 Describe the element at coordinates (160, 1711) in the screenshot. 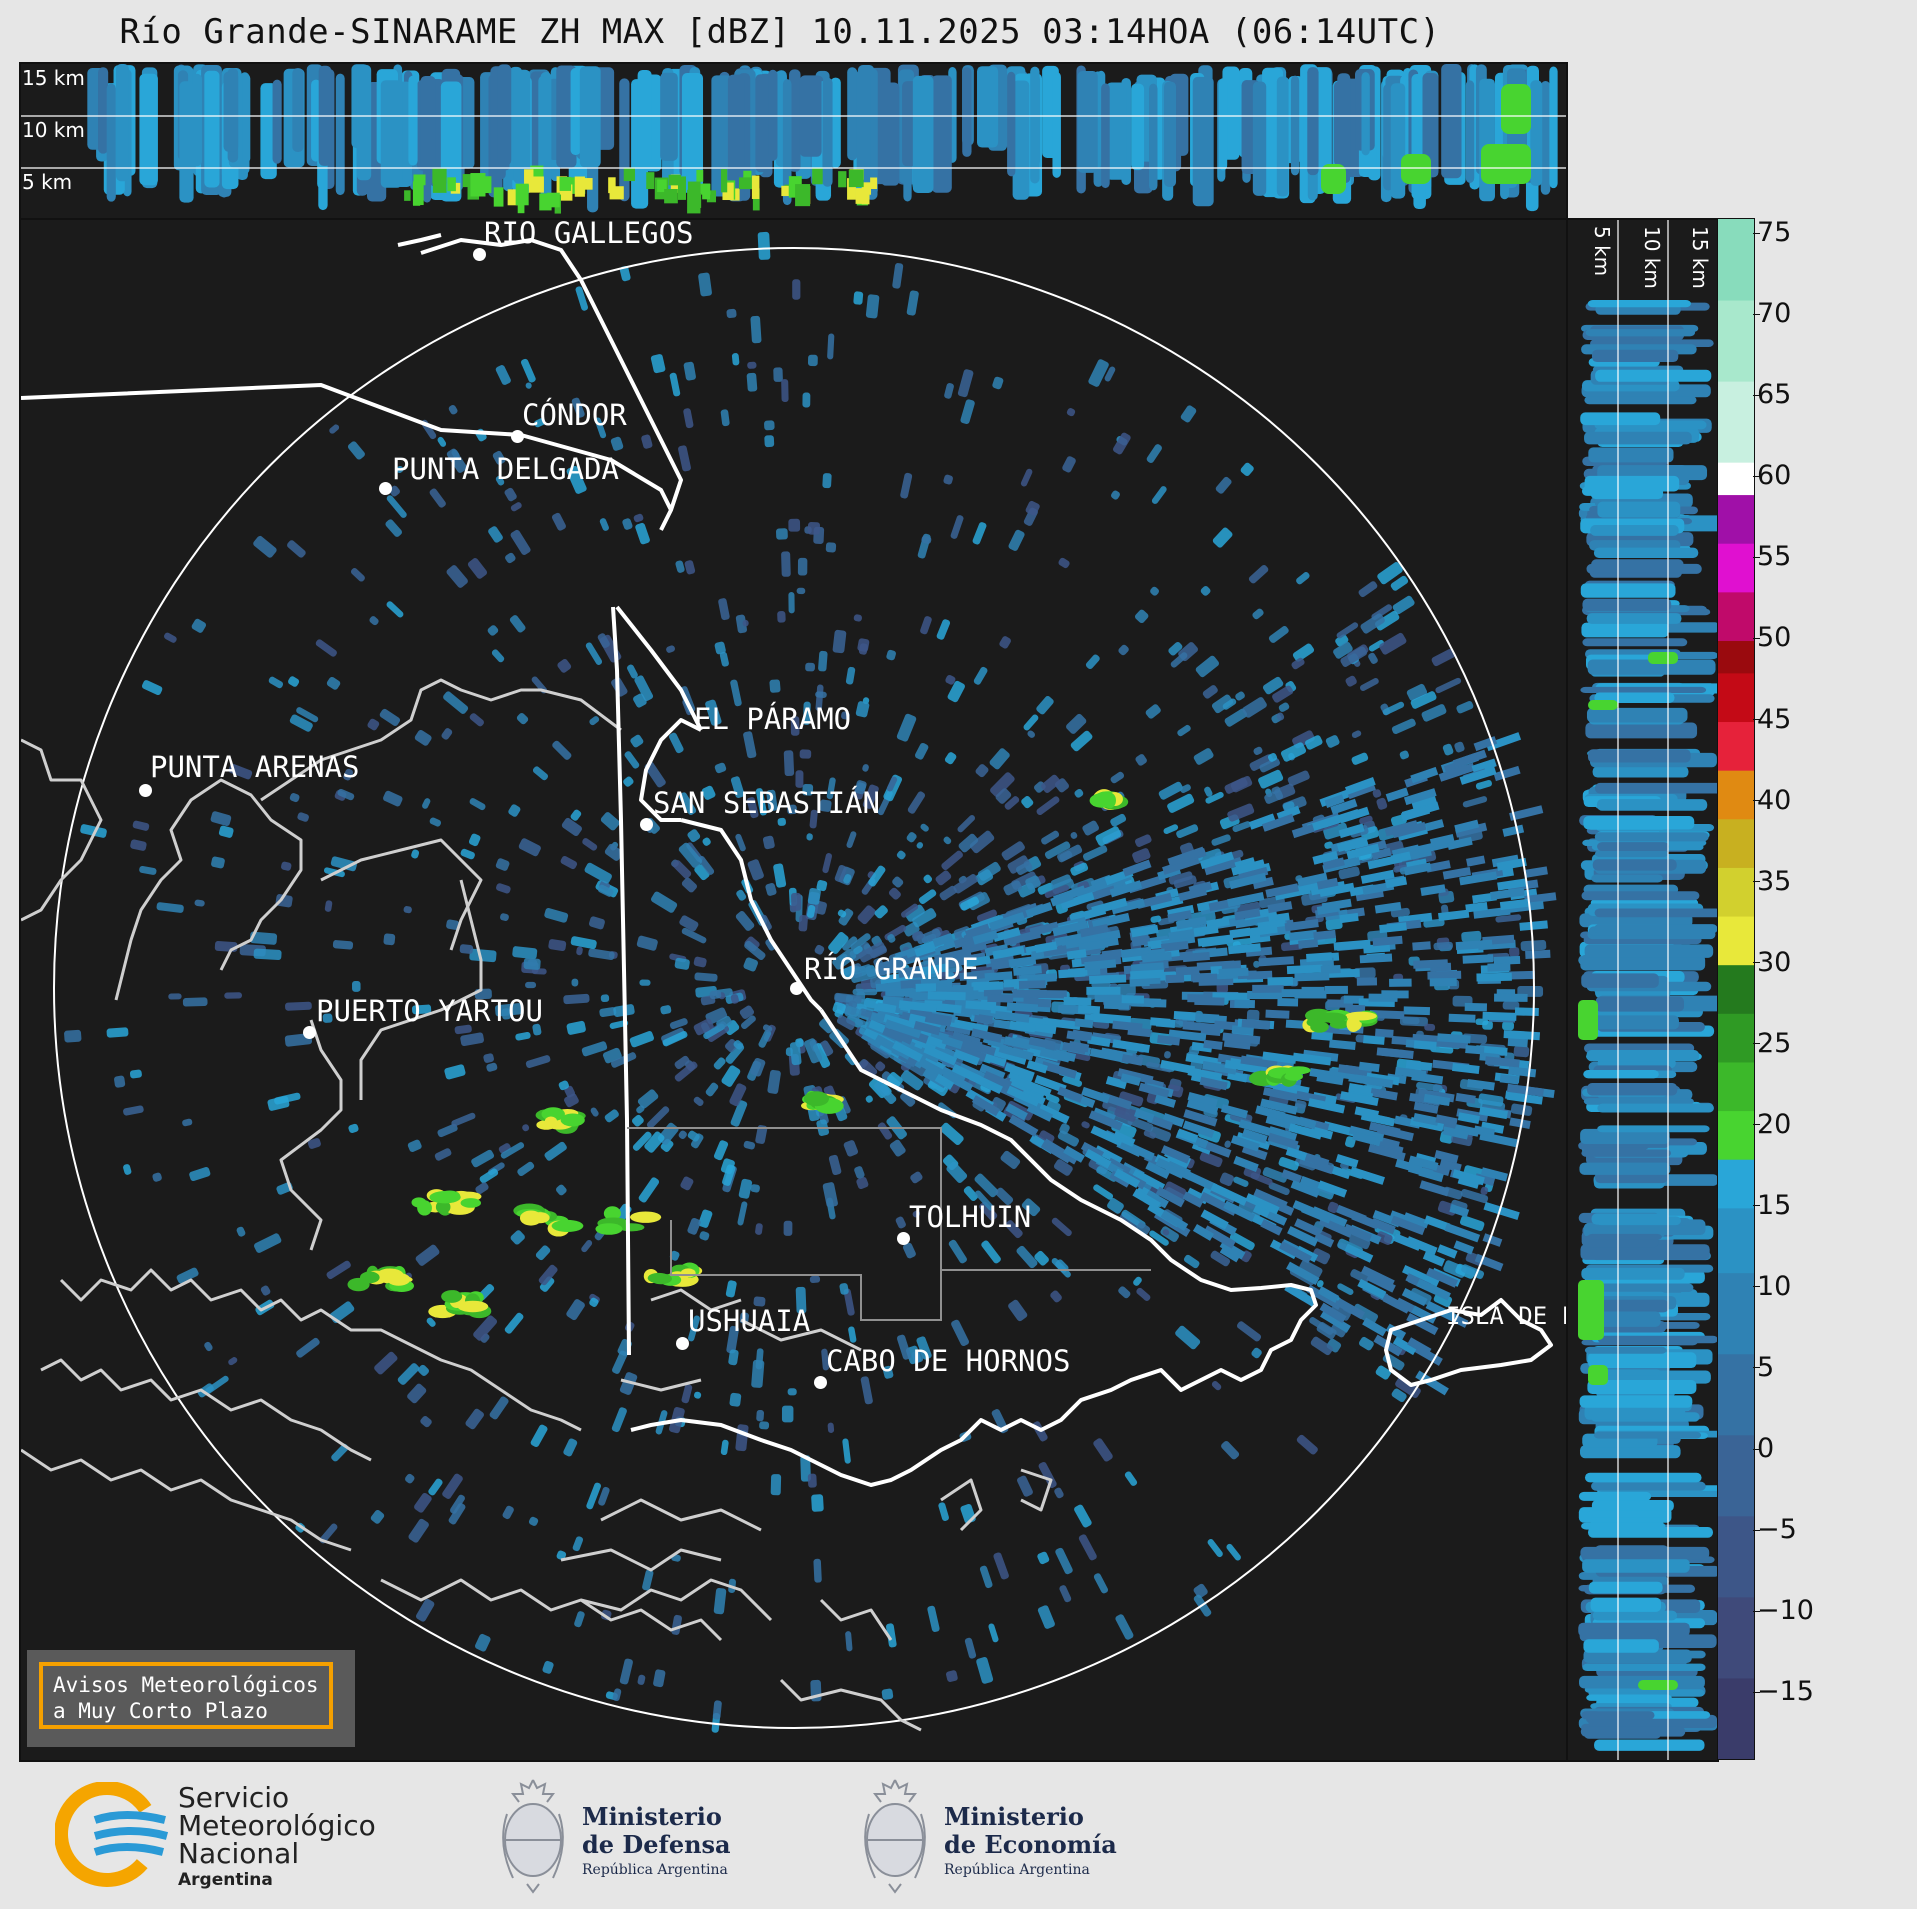

I see `notice-line-2: a Muy Corto Plazo` at that location.